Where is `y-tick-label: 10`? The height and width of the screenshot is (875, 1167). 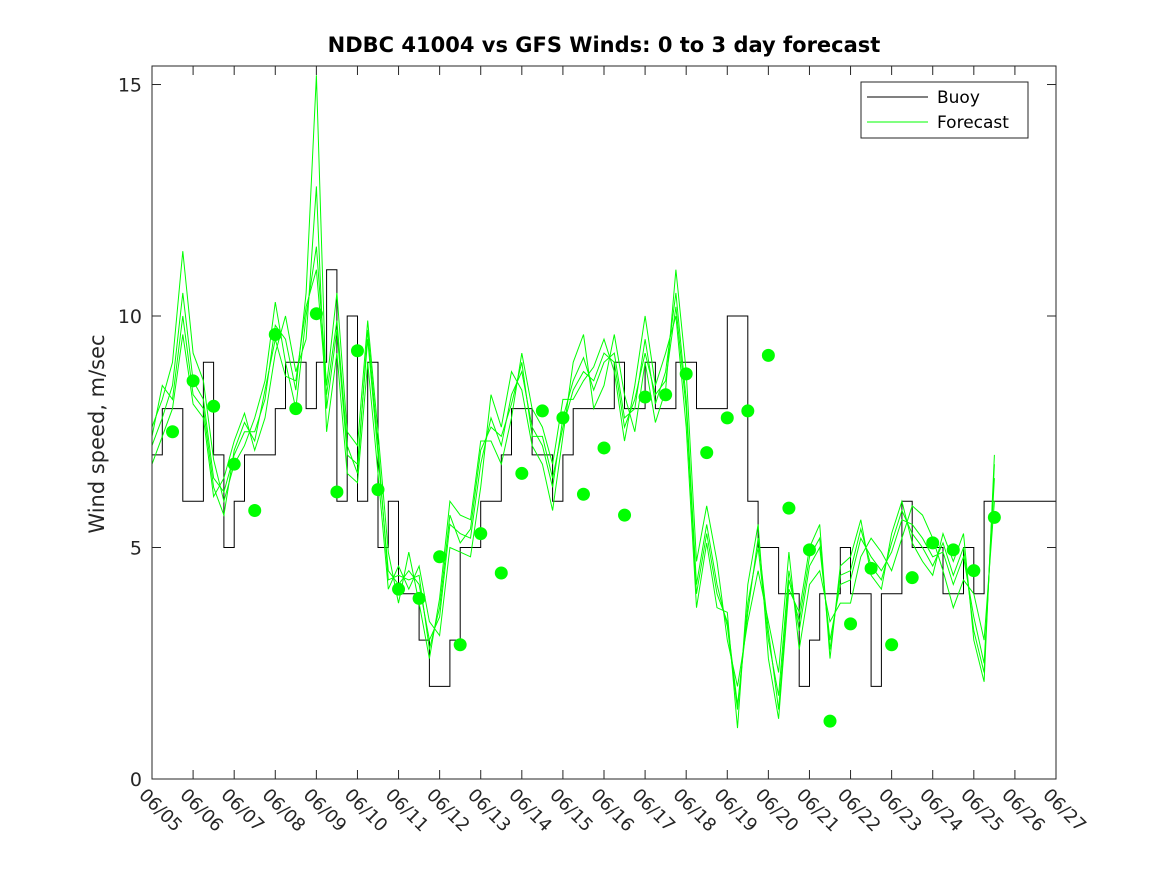
y-tick-label: 10 is located at coordinates (130, 317).